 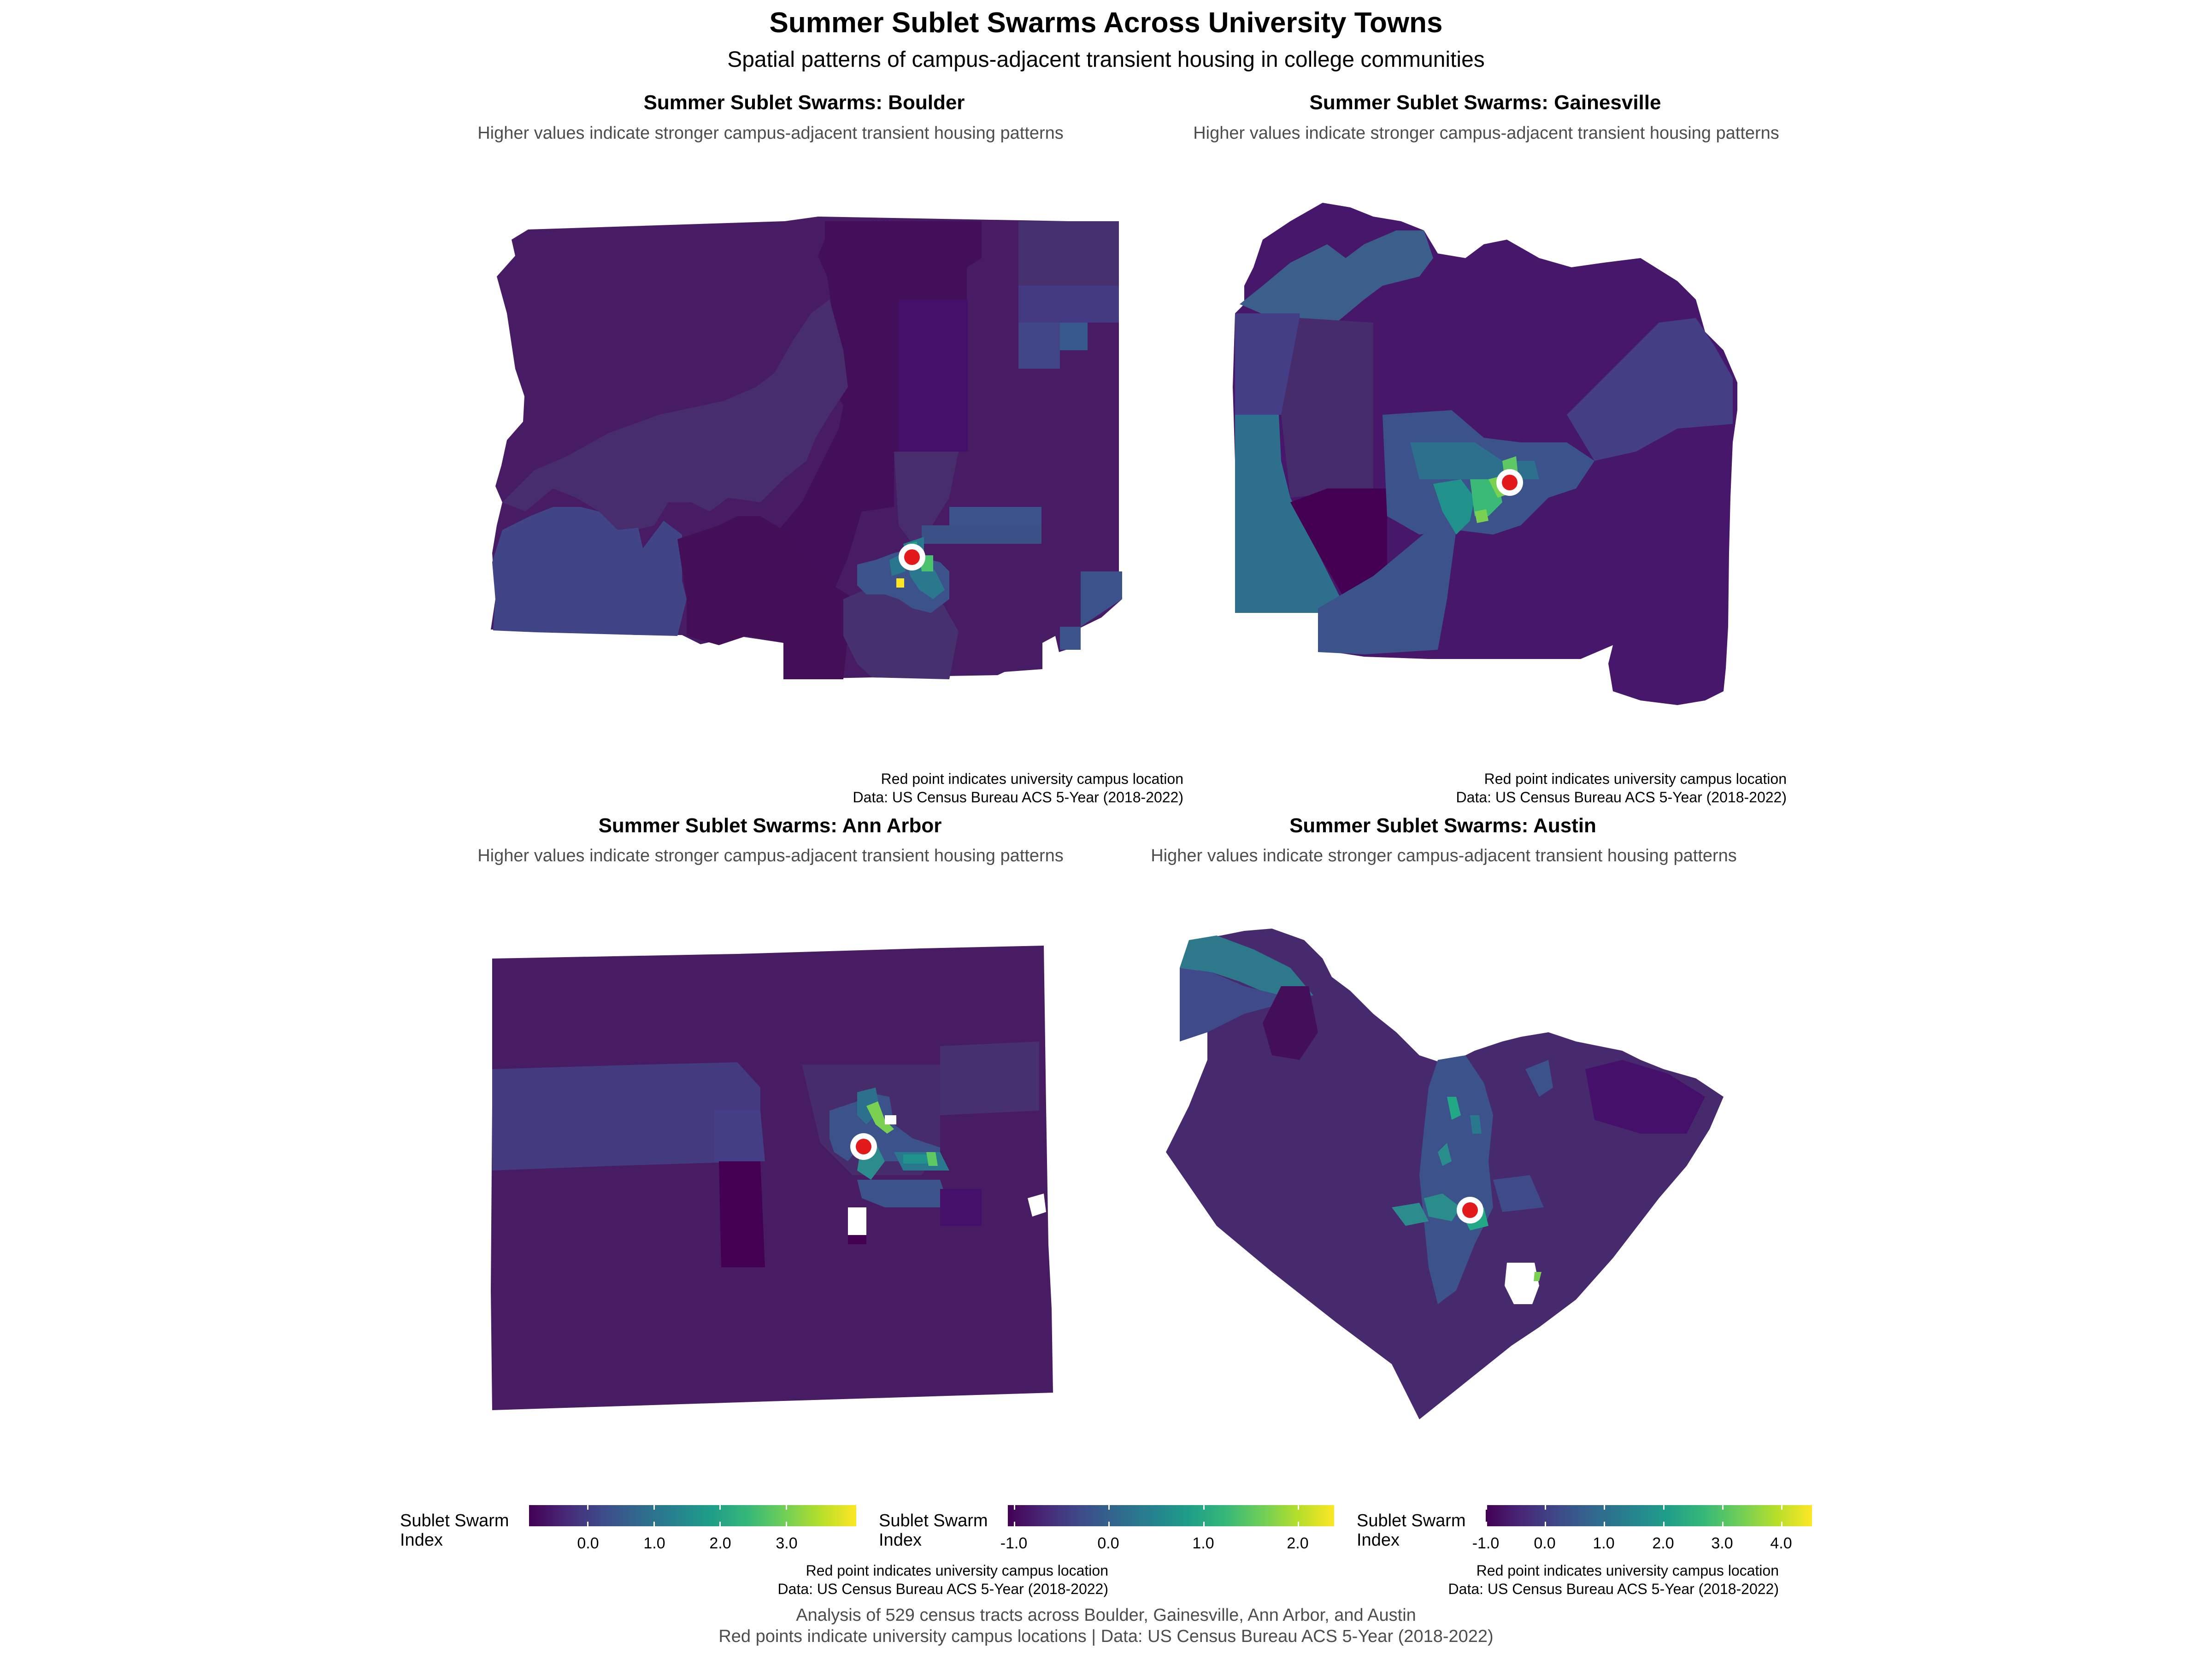 I want to click on panel-title: Summer Sublet Swarms: Gainesville, so click(x=1485, y=102).